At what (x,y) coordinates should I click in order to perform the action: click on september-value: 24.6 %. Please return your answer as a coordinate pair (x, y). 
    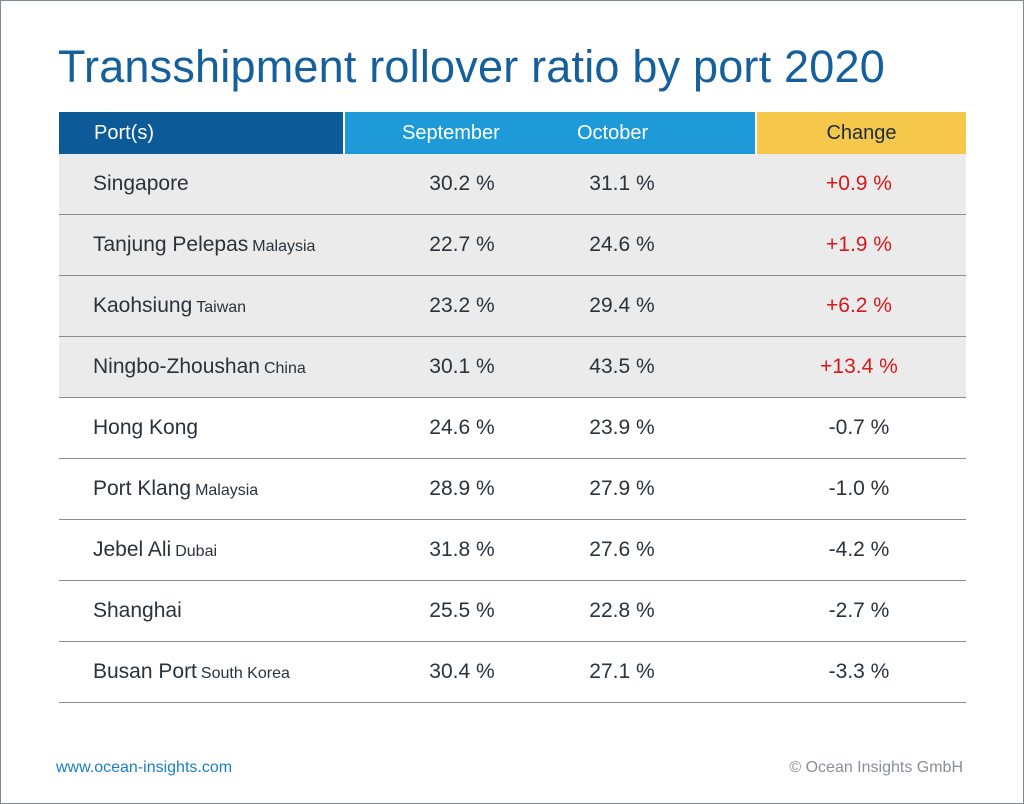
    Looking at the image, I should click on (462, 427).